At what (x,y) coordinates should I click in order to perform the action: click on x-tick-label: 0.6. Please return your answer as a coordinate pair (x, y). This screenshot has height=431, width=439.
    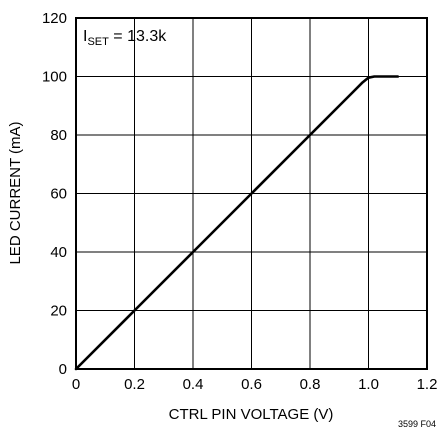
    Looking at the image, I should click on (251, 384).